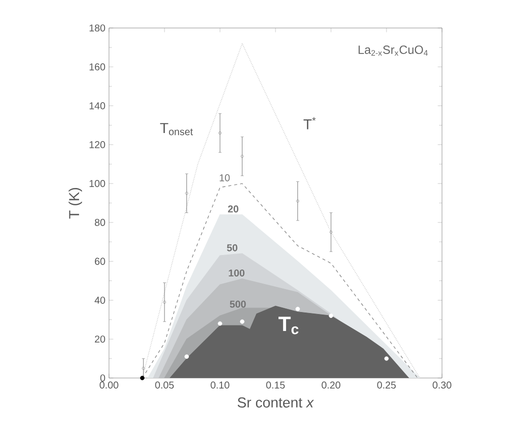 The height and width of the screenshot is (432, 519). I want to click on annotation: La$_{2-x}$Sr$_{x}$CuO$_{4}$, so click(393, 51).